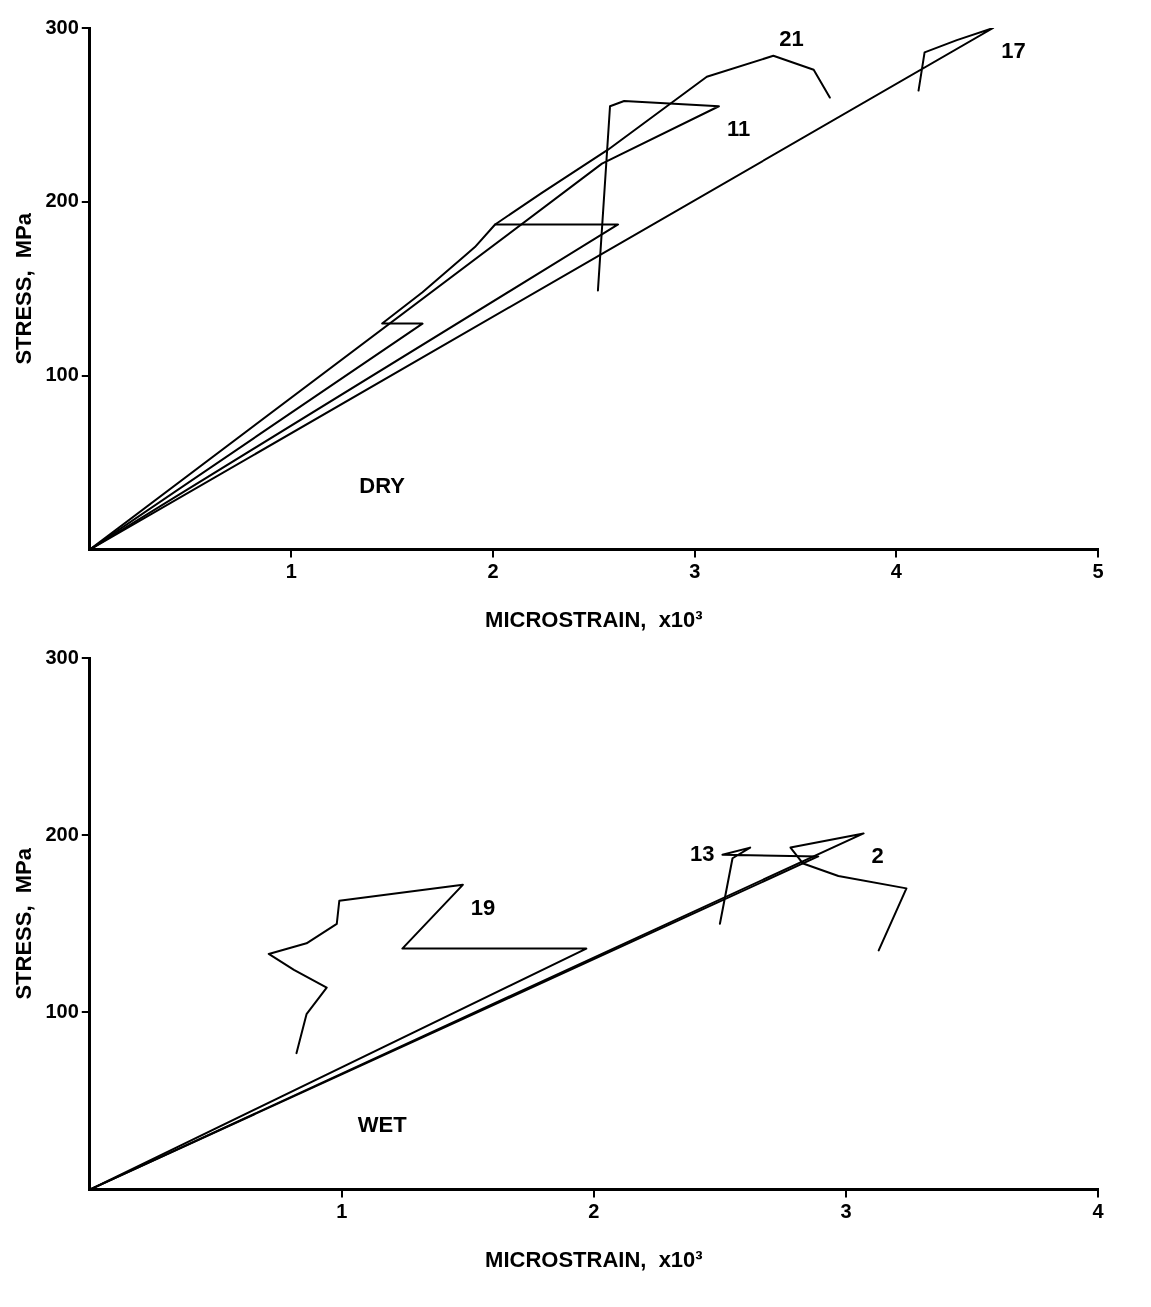 This screenshot has width=1151, height=1307. I want to click on annotation: 11, so click(738, 129).